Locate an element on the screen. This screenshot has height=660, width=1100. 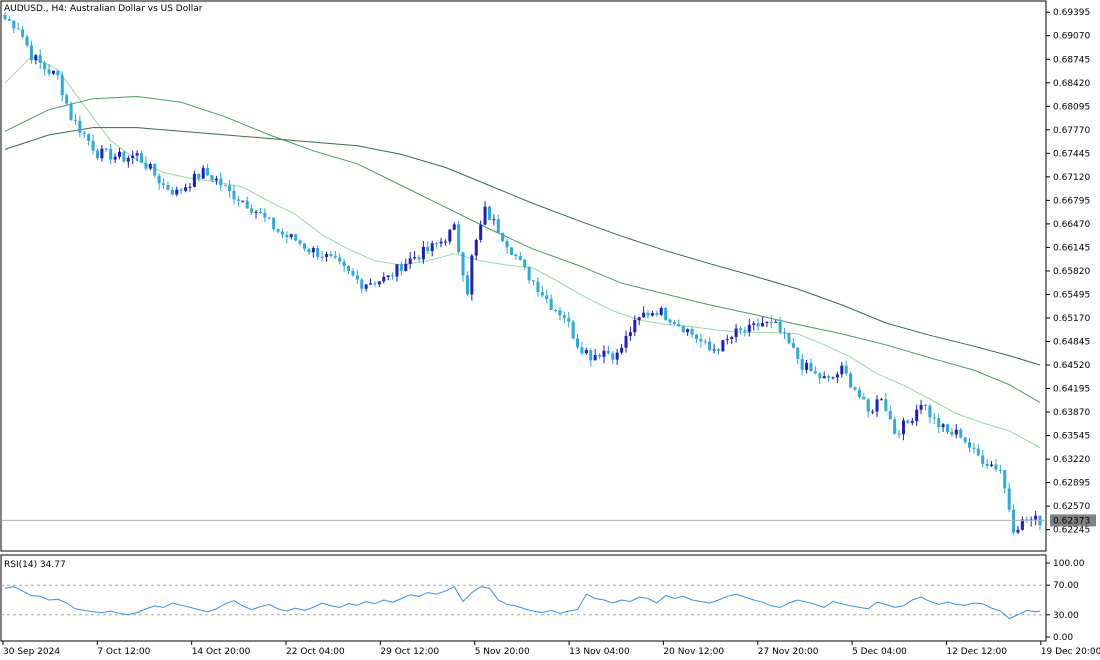
rsi-panel: 100.00 70.00 30.00 0.00 RSI(14) 34.77 is located at coordinates (542, 598).